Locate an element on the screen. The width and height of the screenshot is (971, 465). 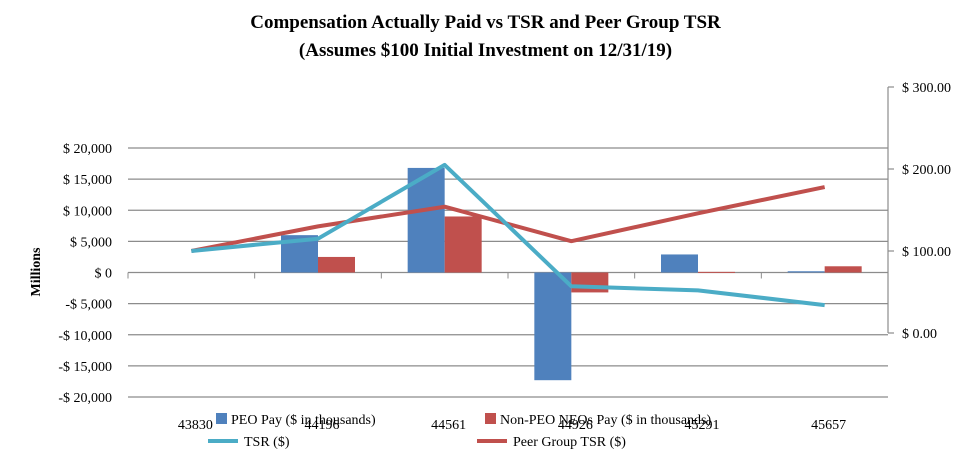
legend-peo-pay-swatch is located at coordinates (221, 418).